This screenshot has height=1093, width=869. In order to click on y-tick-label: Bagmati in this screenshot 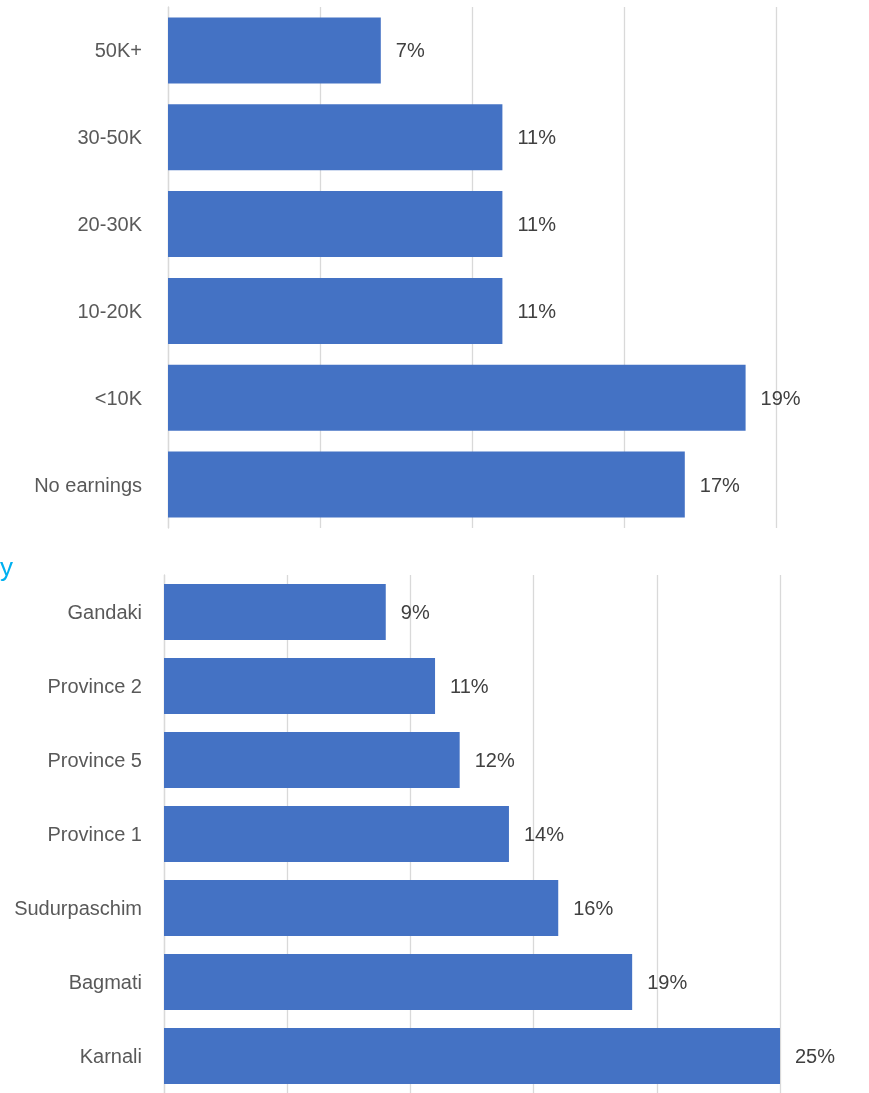, I will do `click(105, 982)`.